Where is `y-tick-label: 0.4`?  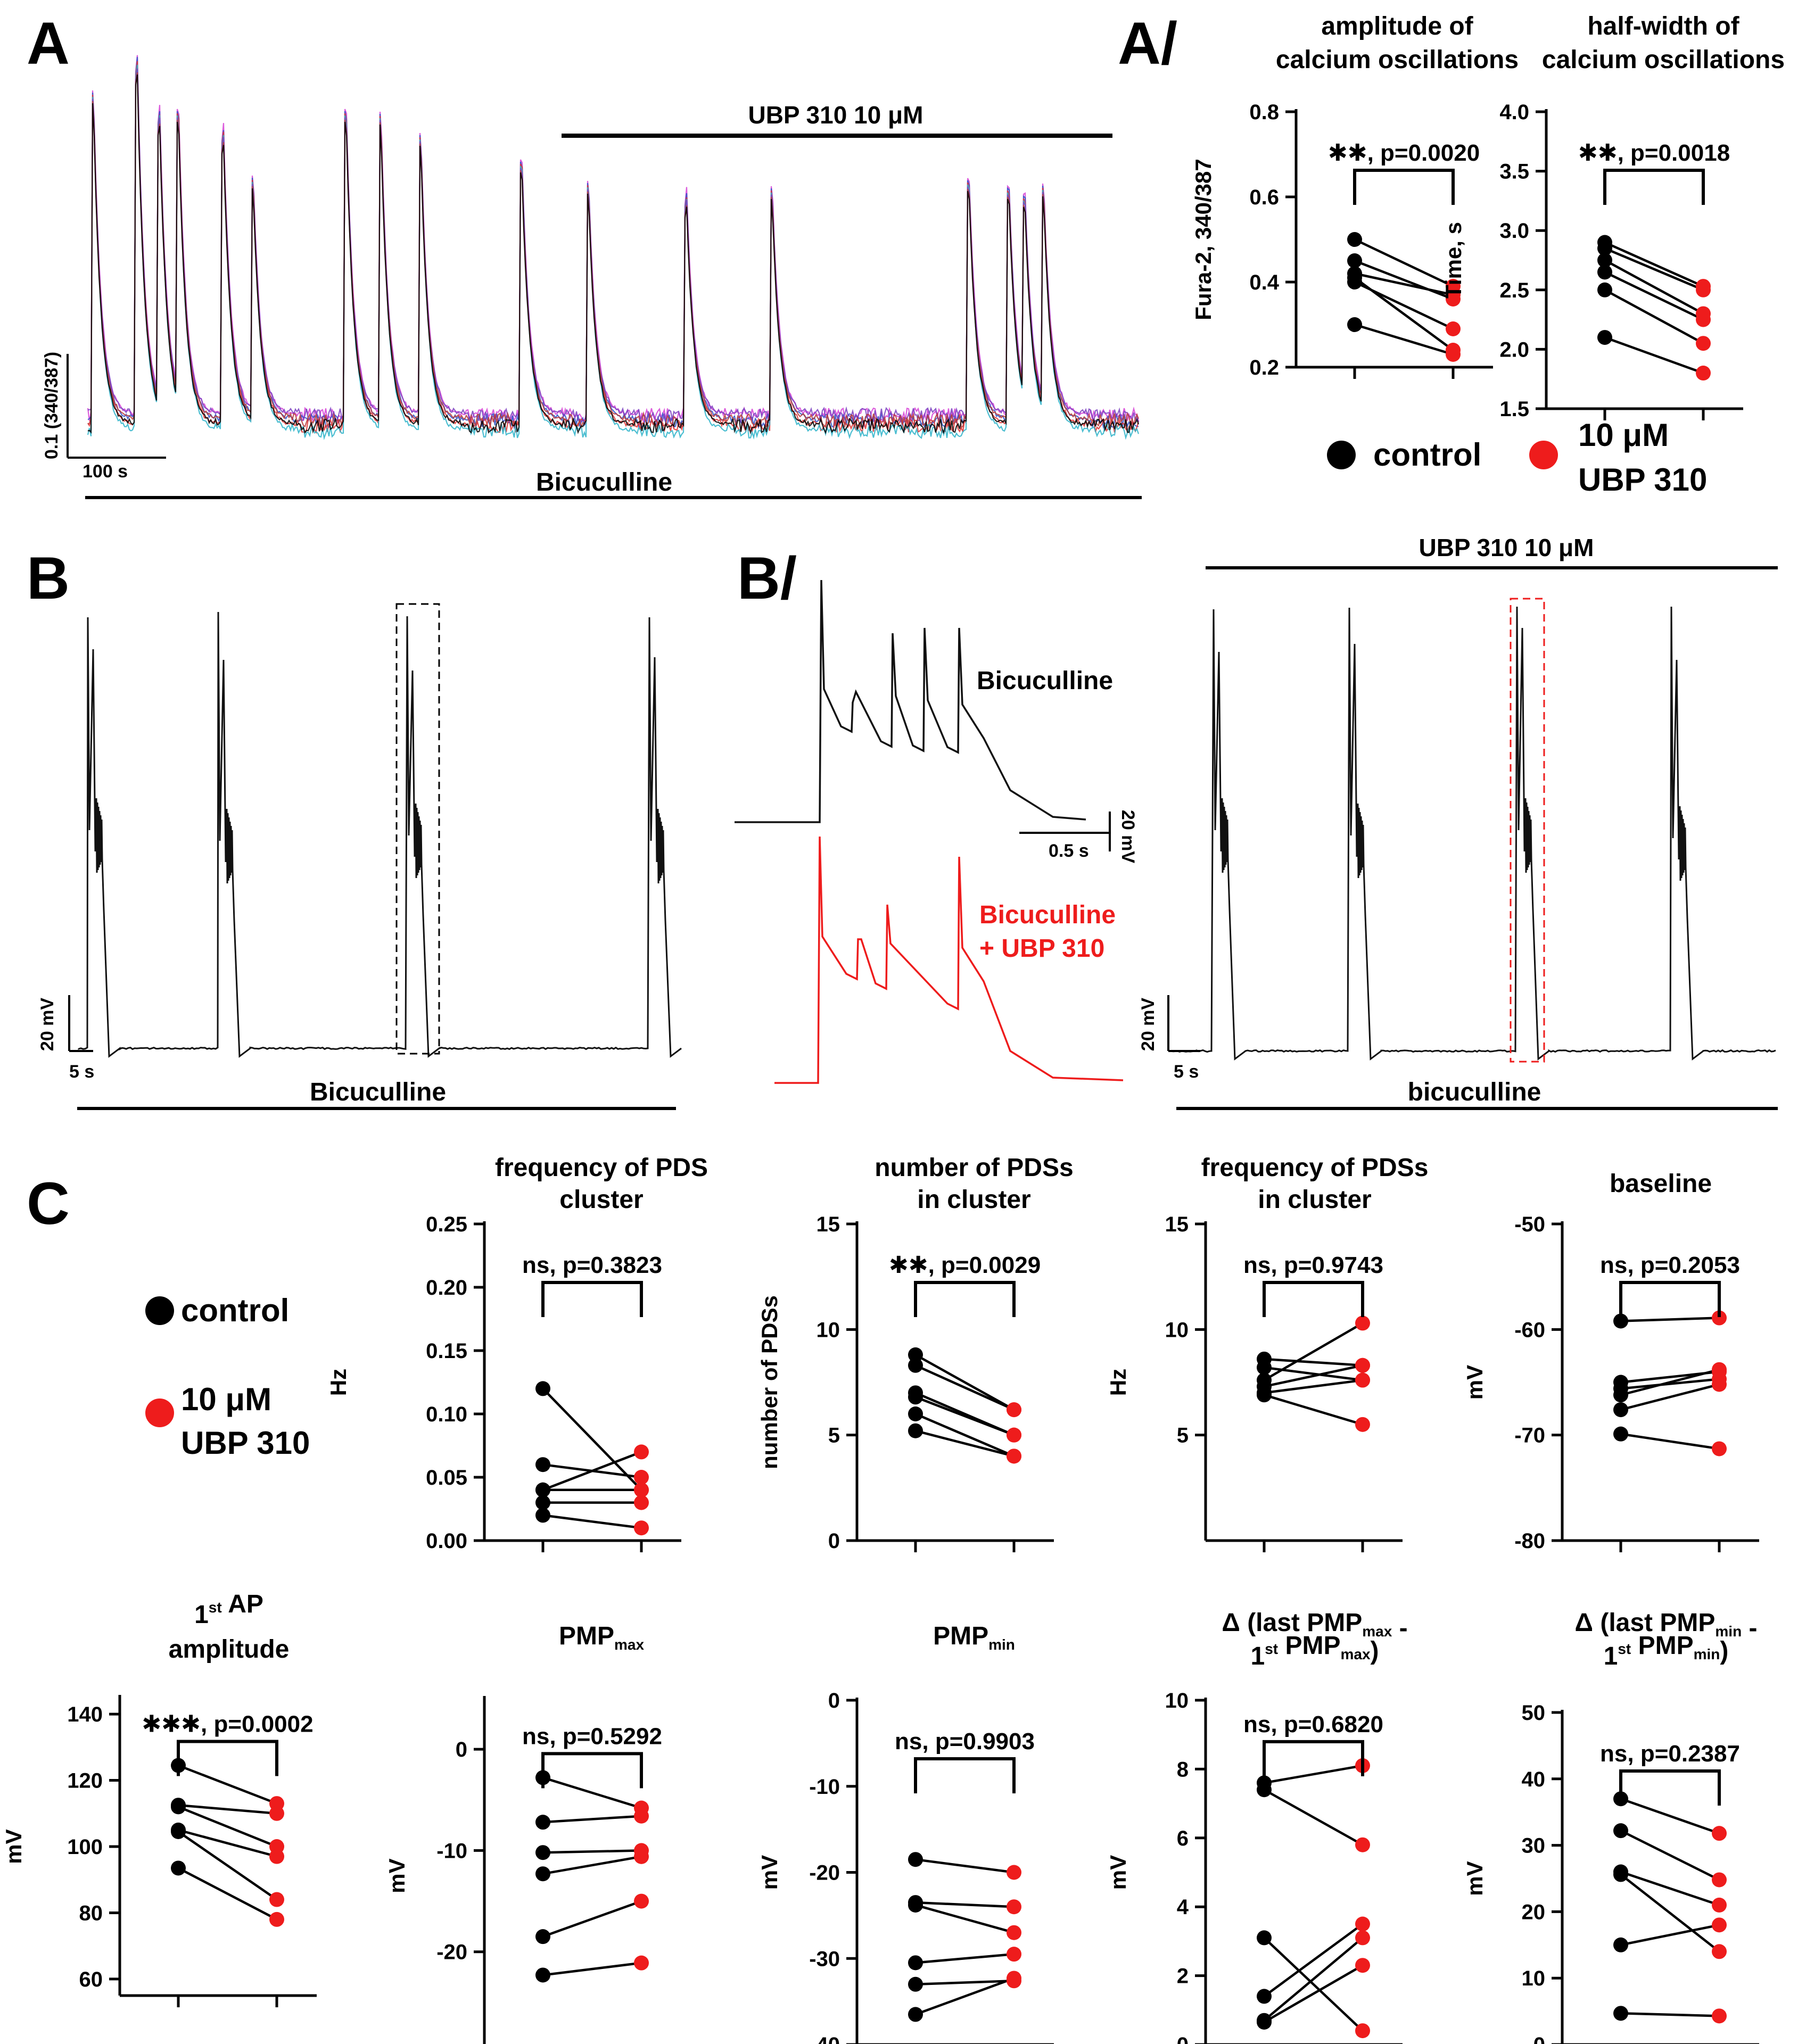
y-tick-label: 0.4 is located at coordinates (1264, 283).